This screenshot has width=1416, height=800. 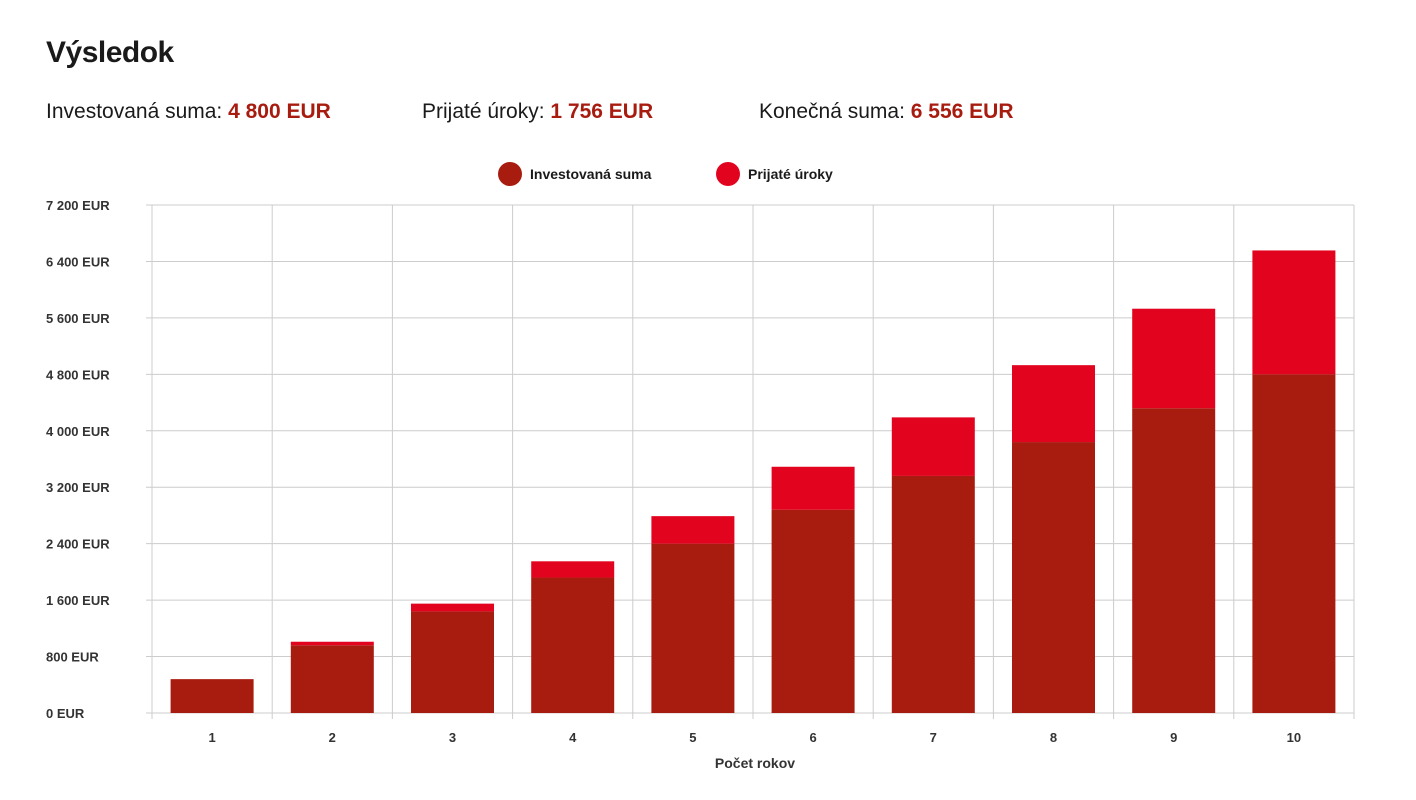 What do you see at coordinates (78, 600) in the screenshot?
I see `y-tick-label: 1 600 EUR` at bounding box center [78, 600].